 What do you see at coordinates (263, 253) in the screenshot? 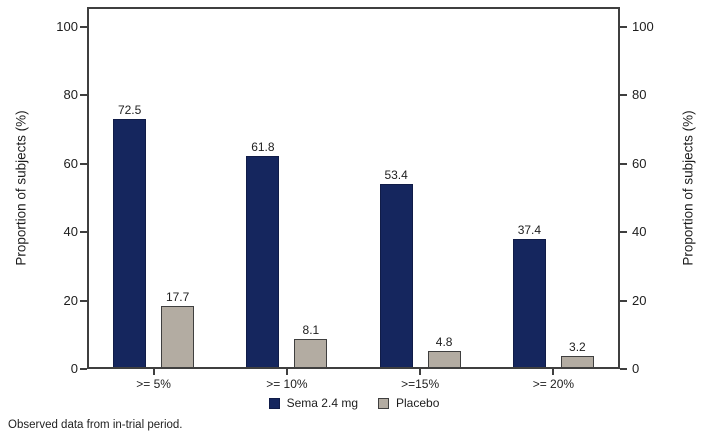
I see `bar-sema-2-4-mg: 61.8` at bounding box center [263, 253].